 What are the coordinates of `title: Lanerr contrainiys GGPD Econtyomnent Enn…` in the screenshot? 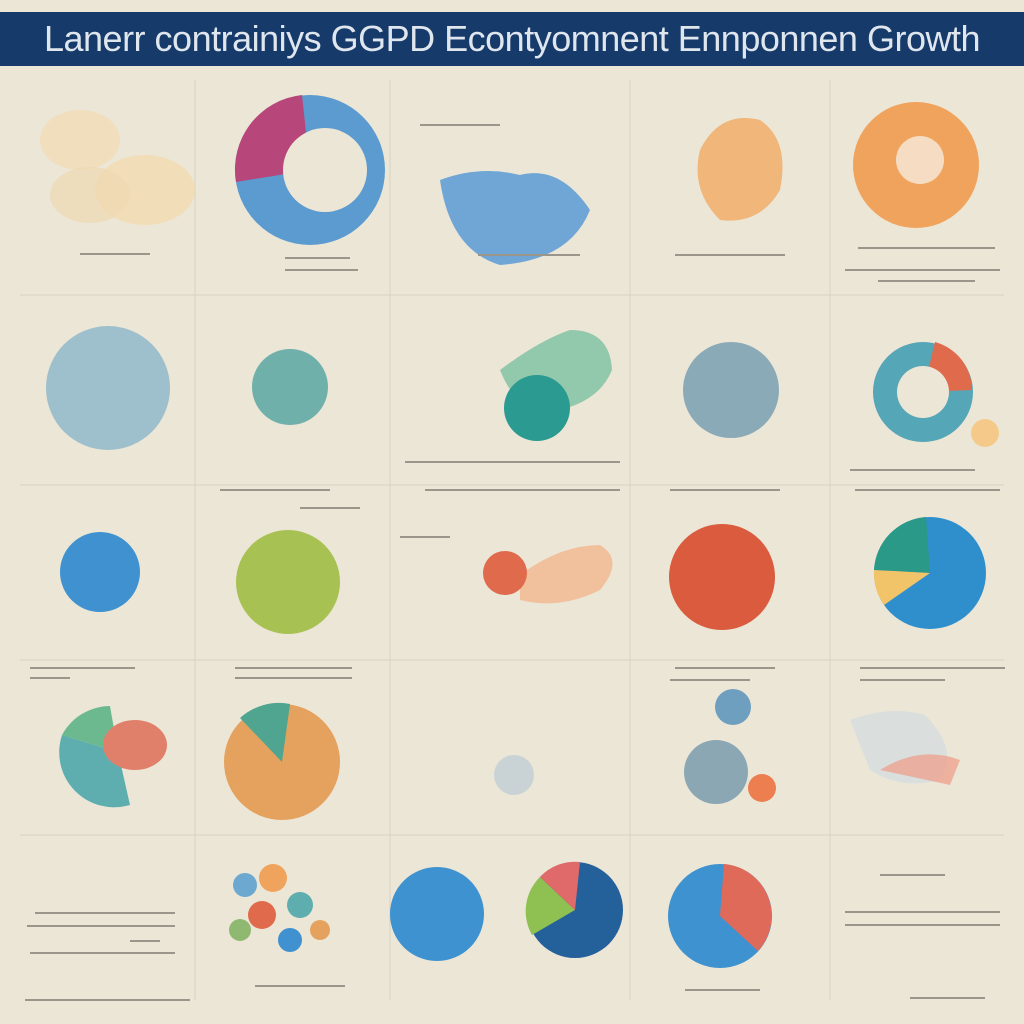 It's located at (512, 38).